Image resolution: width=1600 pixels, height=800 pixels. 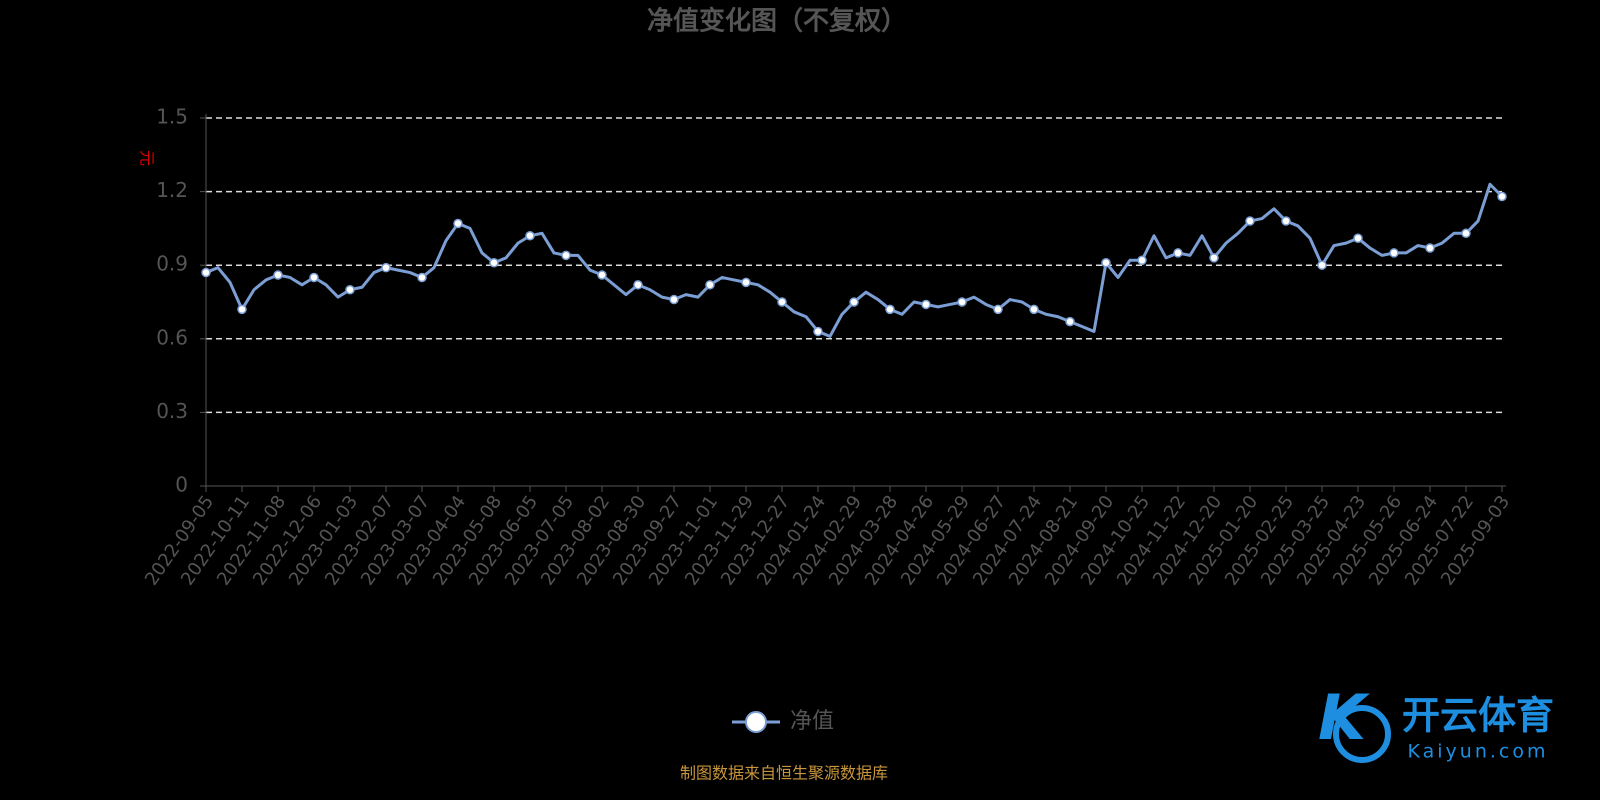 I want to click on watermark-site: Kaiyun.com, so click(x=1478, y=752).